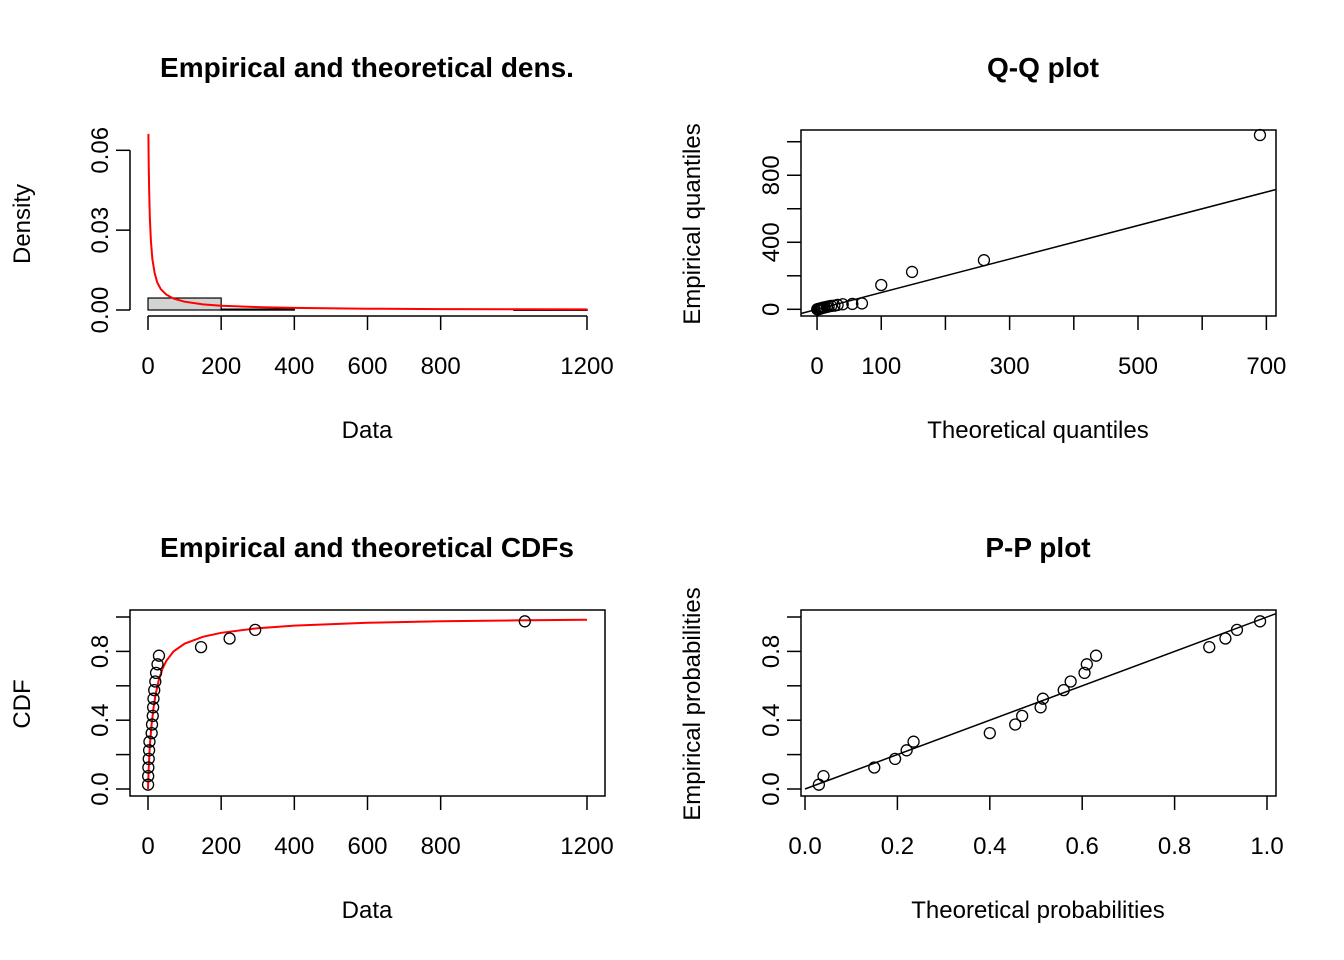 Image resolution: width=1344 pixels, height=960 pixels. What do you see at coordinates (367, 67) in the screenshot?
I see `density-title: Empirical and theoretical dens.` at bounding box center [367, 67].